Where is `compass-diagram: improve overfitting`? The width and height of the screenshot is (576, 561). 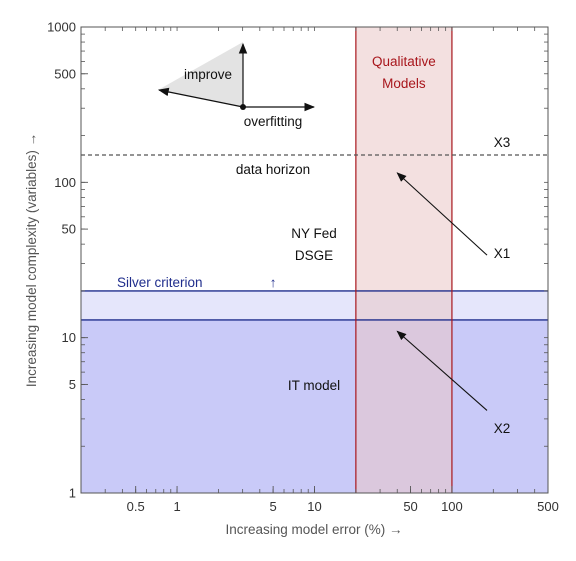
compass-diagram: improve overfitting is located at coordinates (236, 85).